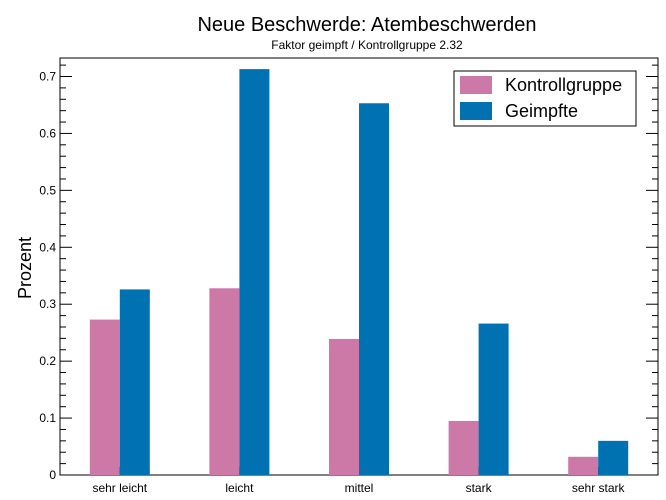 This screenshot has width=666, height=500. What do you see at coordinates (479, 488) in the screenshot?
I see `x-tick-label: stark` at bounding box center [479, 488].